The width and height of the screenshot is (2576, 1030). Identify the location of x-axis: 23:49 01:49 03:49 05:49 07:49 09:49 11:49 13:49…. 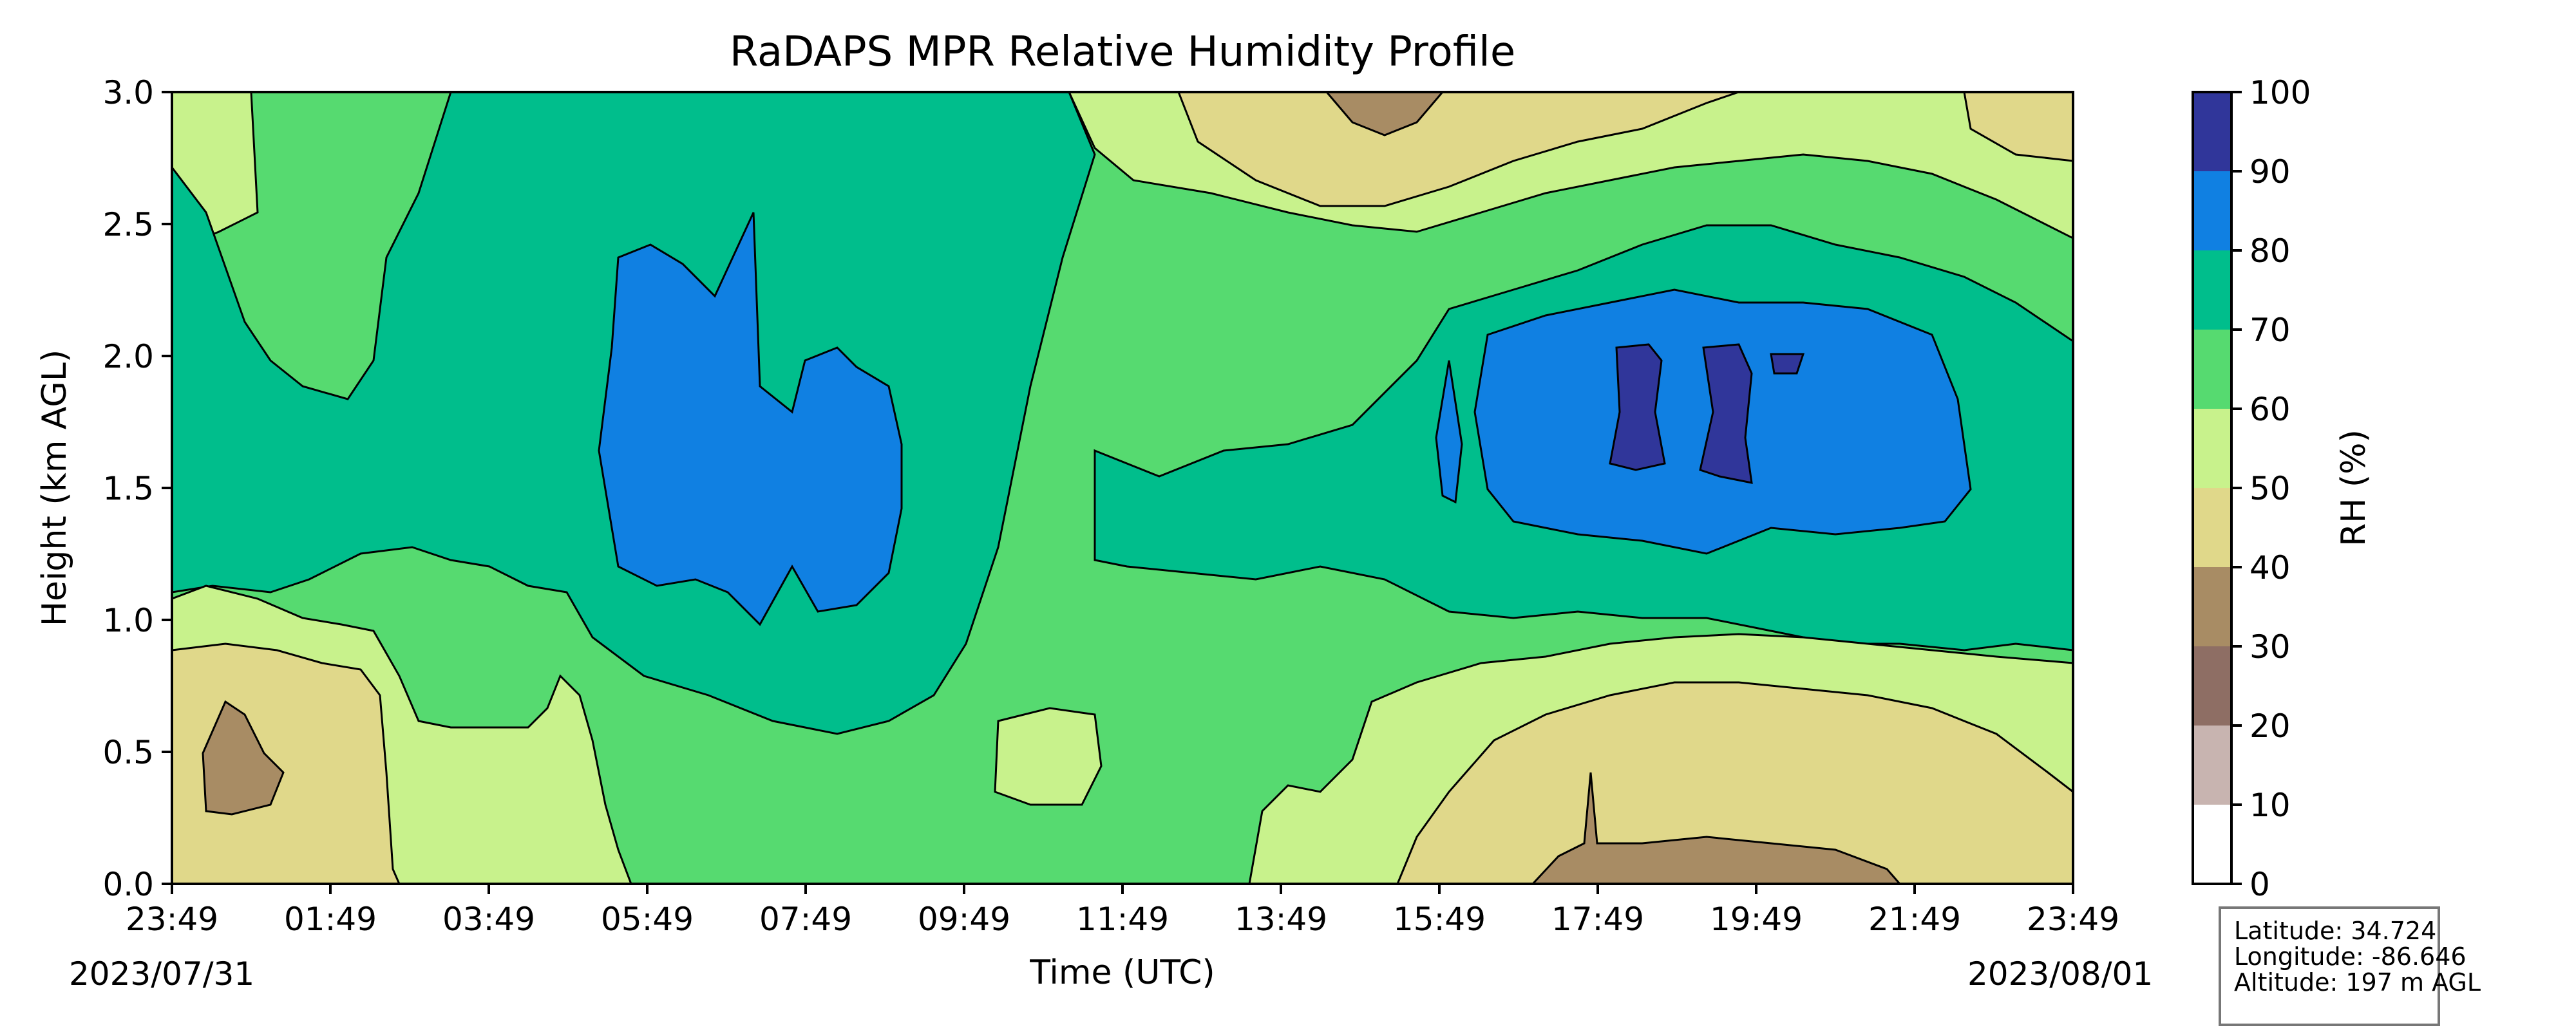
(1123, 911).